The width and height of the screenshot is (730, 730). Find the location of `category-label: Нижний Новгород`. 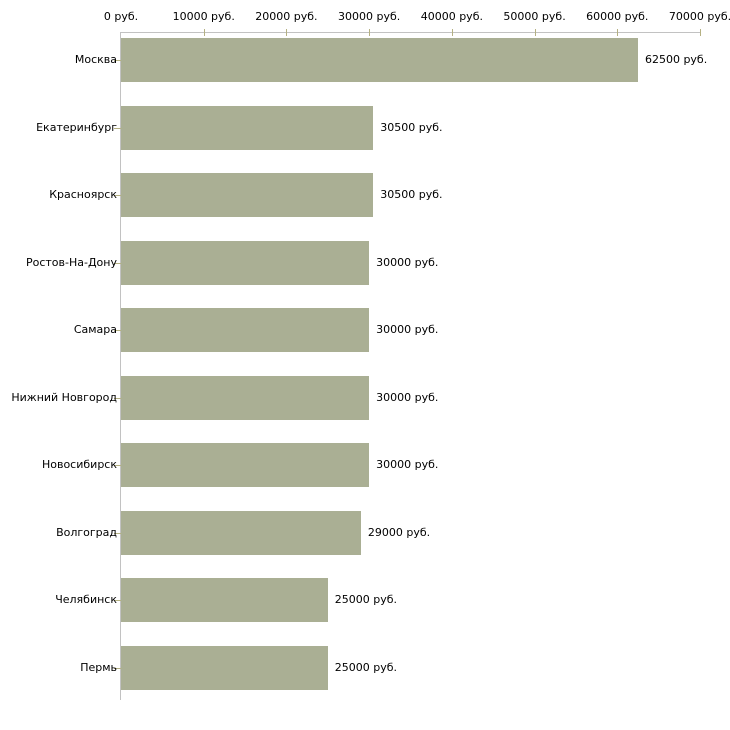

category-label: Нижний Новгород is located at coordinates (64, 397).